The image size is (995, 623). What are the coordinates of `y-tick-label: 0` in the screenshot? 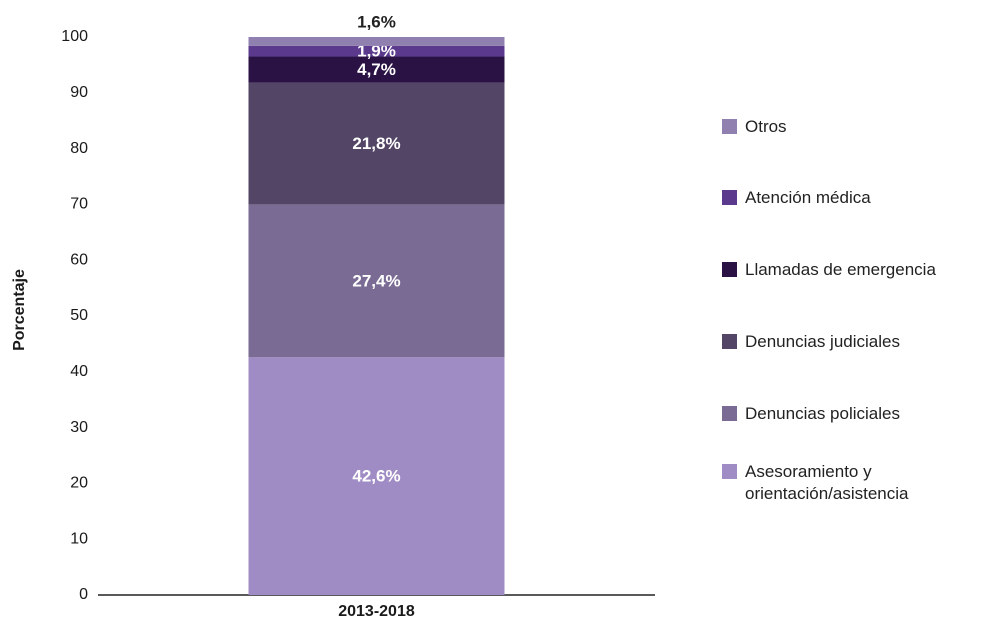 It's located at (83, 594).